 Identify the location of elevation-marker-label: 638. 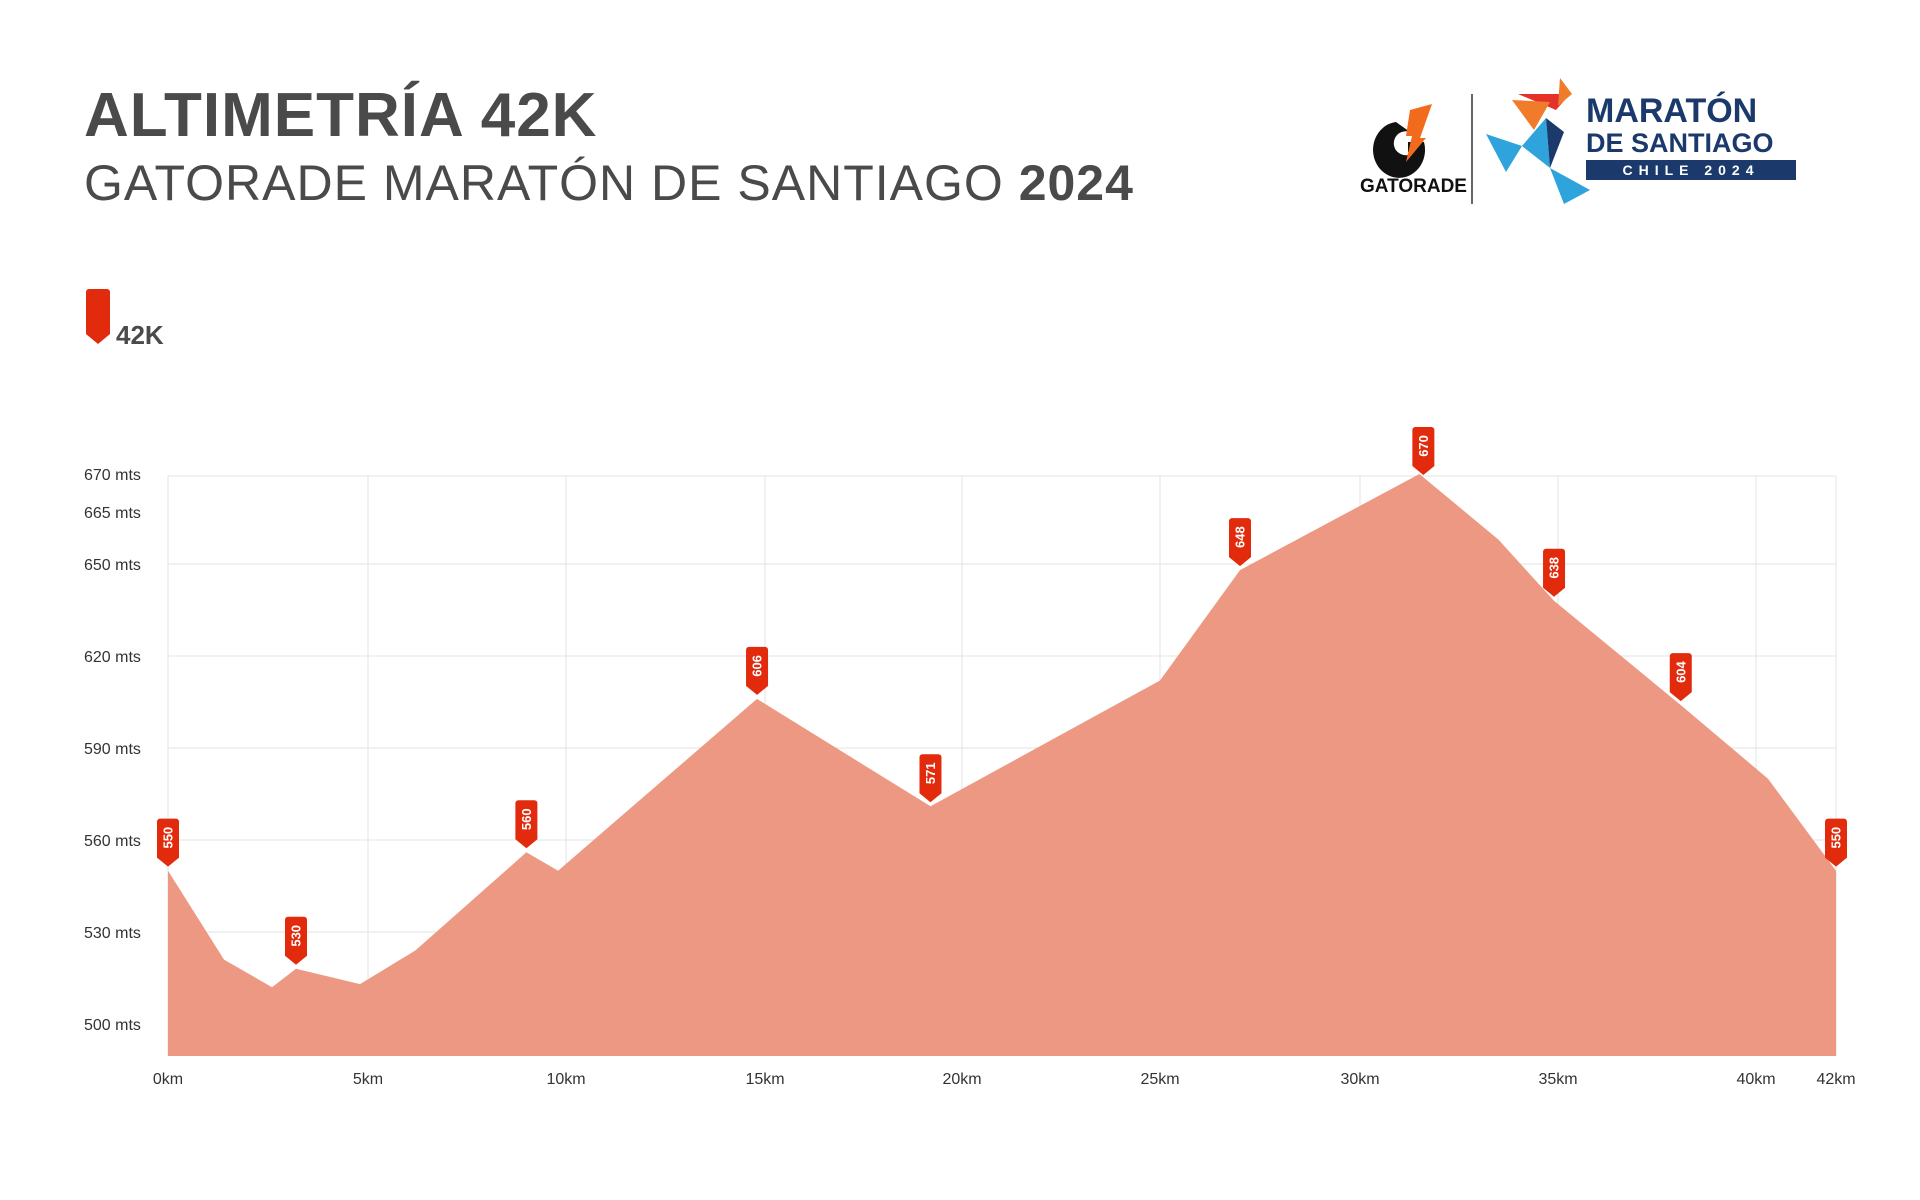
(1554, 568).